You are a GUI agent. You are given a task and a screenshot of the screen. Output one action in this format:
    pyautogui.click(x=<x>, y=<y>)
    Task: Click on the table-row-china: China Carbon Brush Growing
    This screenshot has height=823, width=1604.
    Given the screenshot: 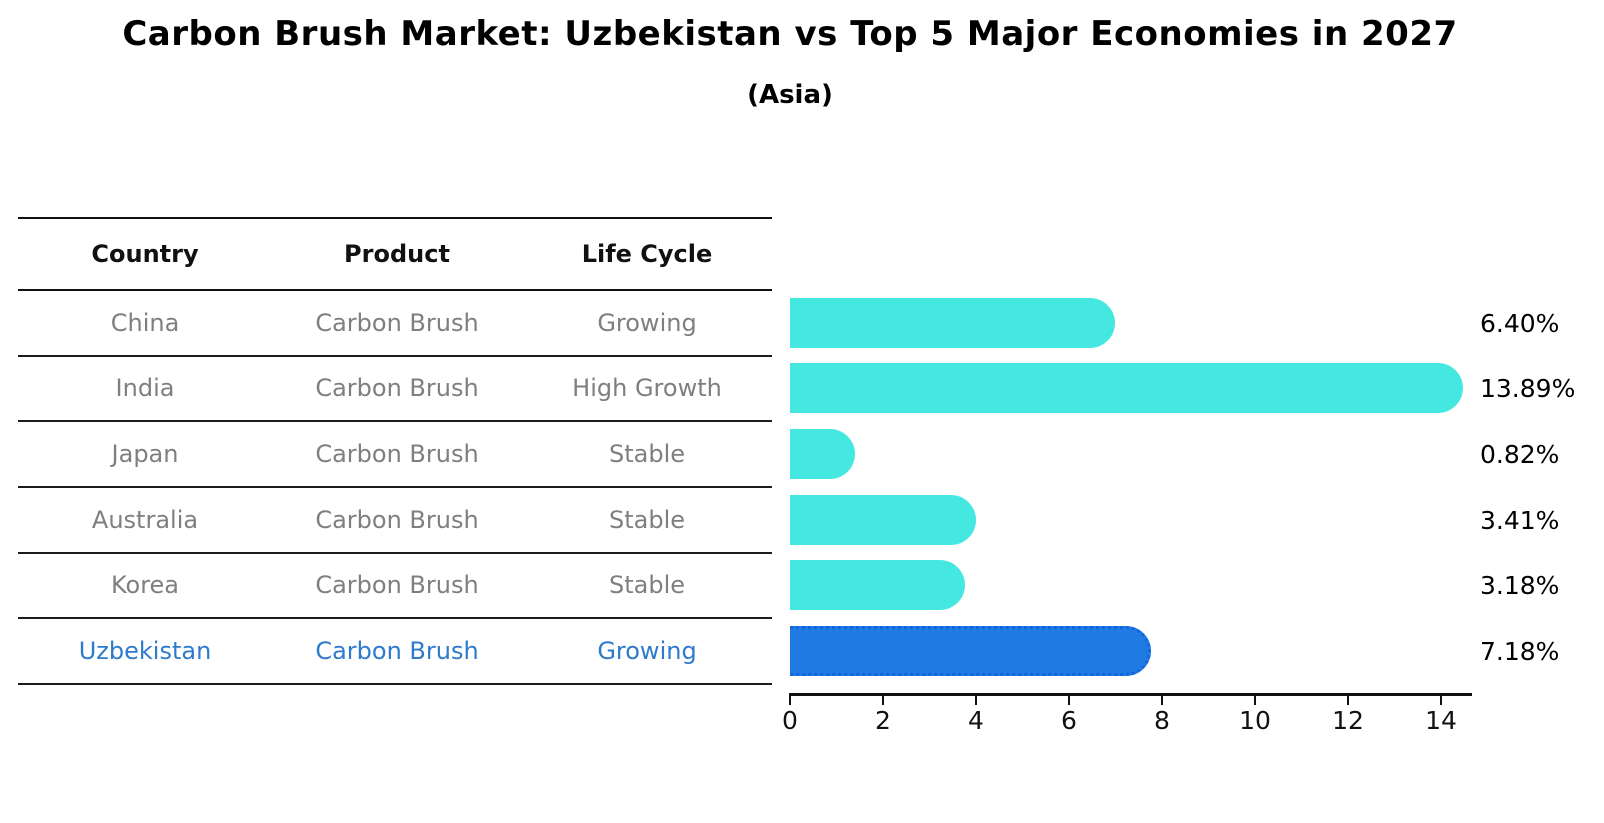 What is the action you would take?
    pyautogui.click(x=395, y=323)
    